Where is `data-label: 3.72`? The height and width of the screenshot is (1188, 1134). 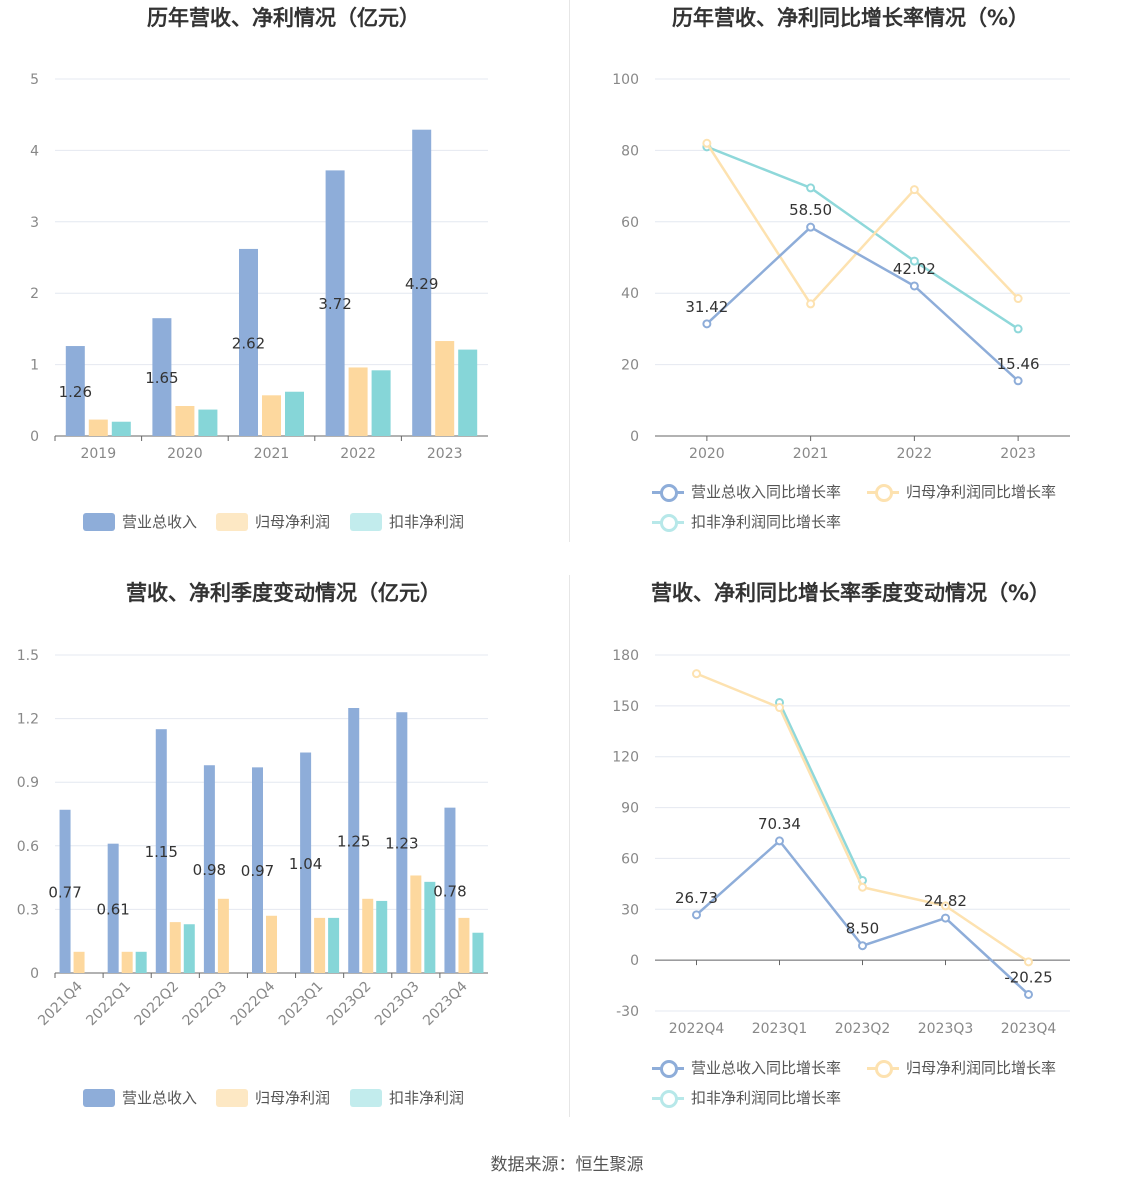 data-label: 3.72 is located at coordinates (334, 304).